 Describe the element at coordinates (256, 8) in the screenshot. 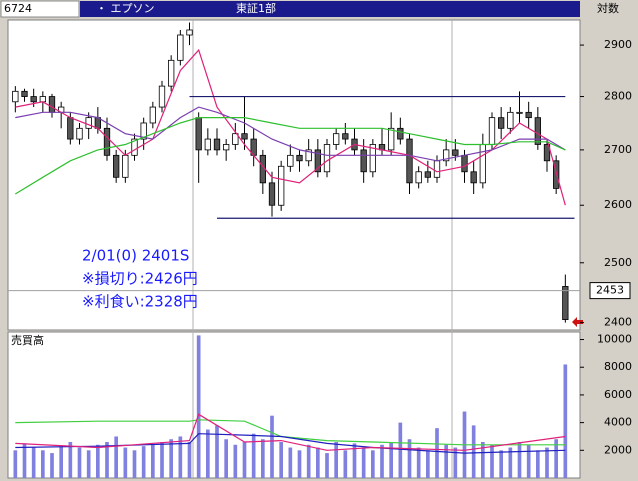

I see `market: 東証1部` at that location.